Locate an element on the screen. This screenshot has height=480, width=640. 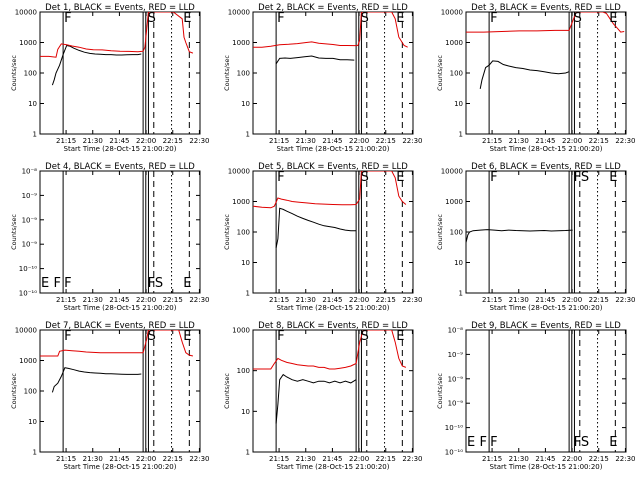
series-lld-line is located at coordinates (330, 30).